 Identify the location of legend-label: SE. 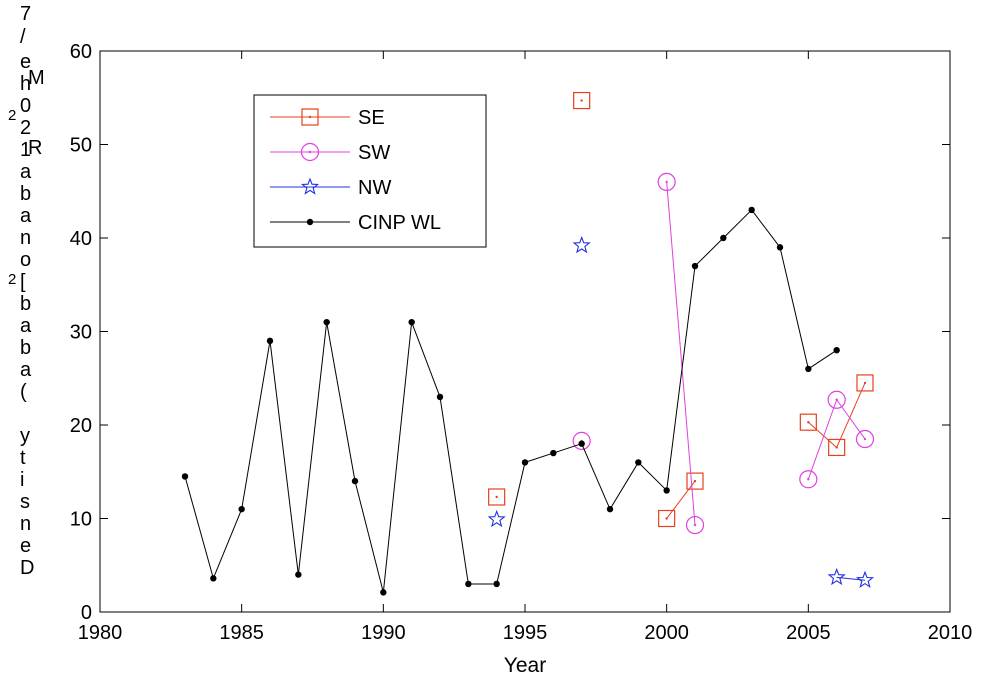
(371, 118).